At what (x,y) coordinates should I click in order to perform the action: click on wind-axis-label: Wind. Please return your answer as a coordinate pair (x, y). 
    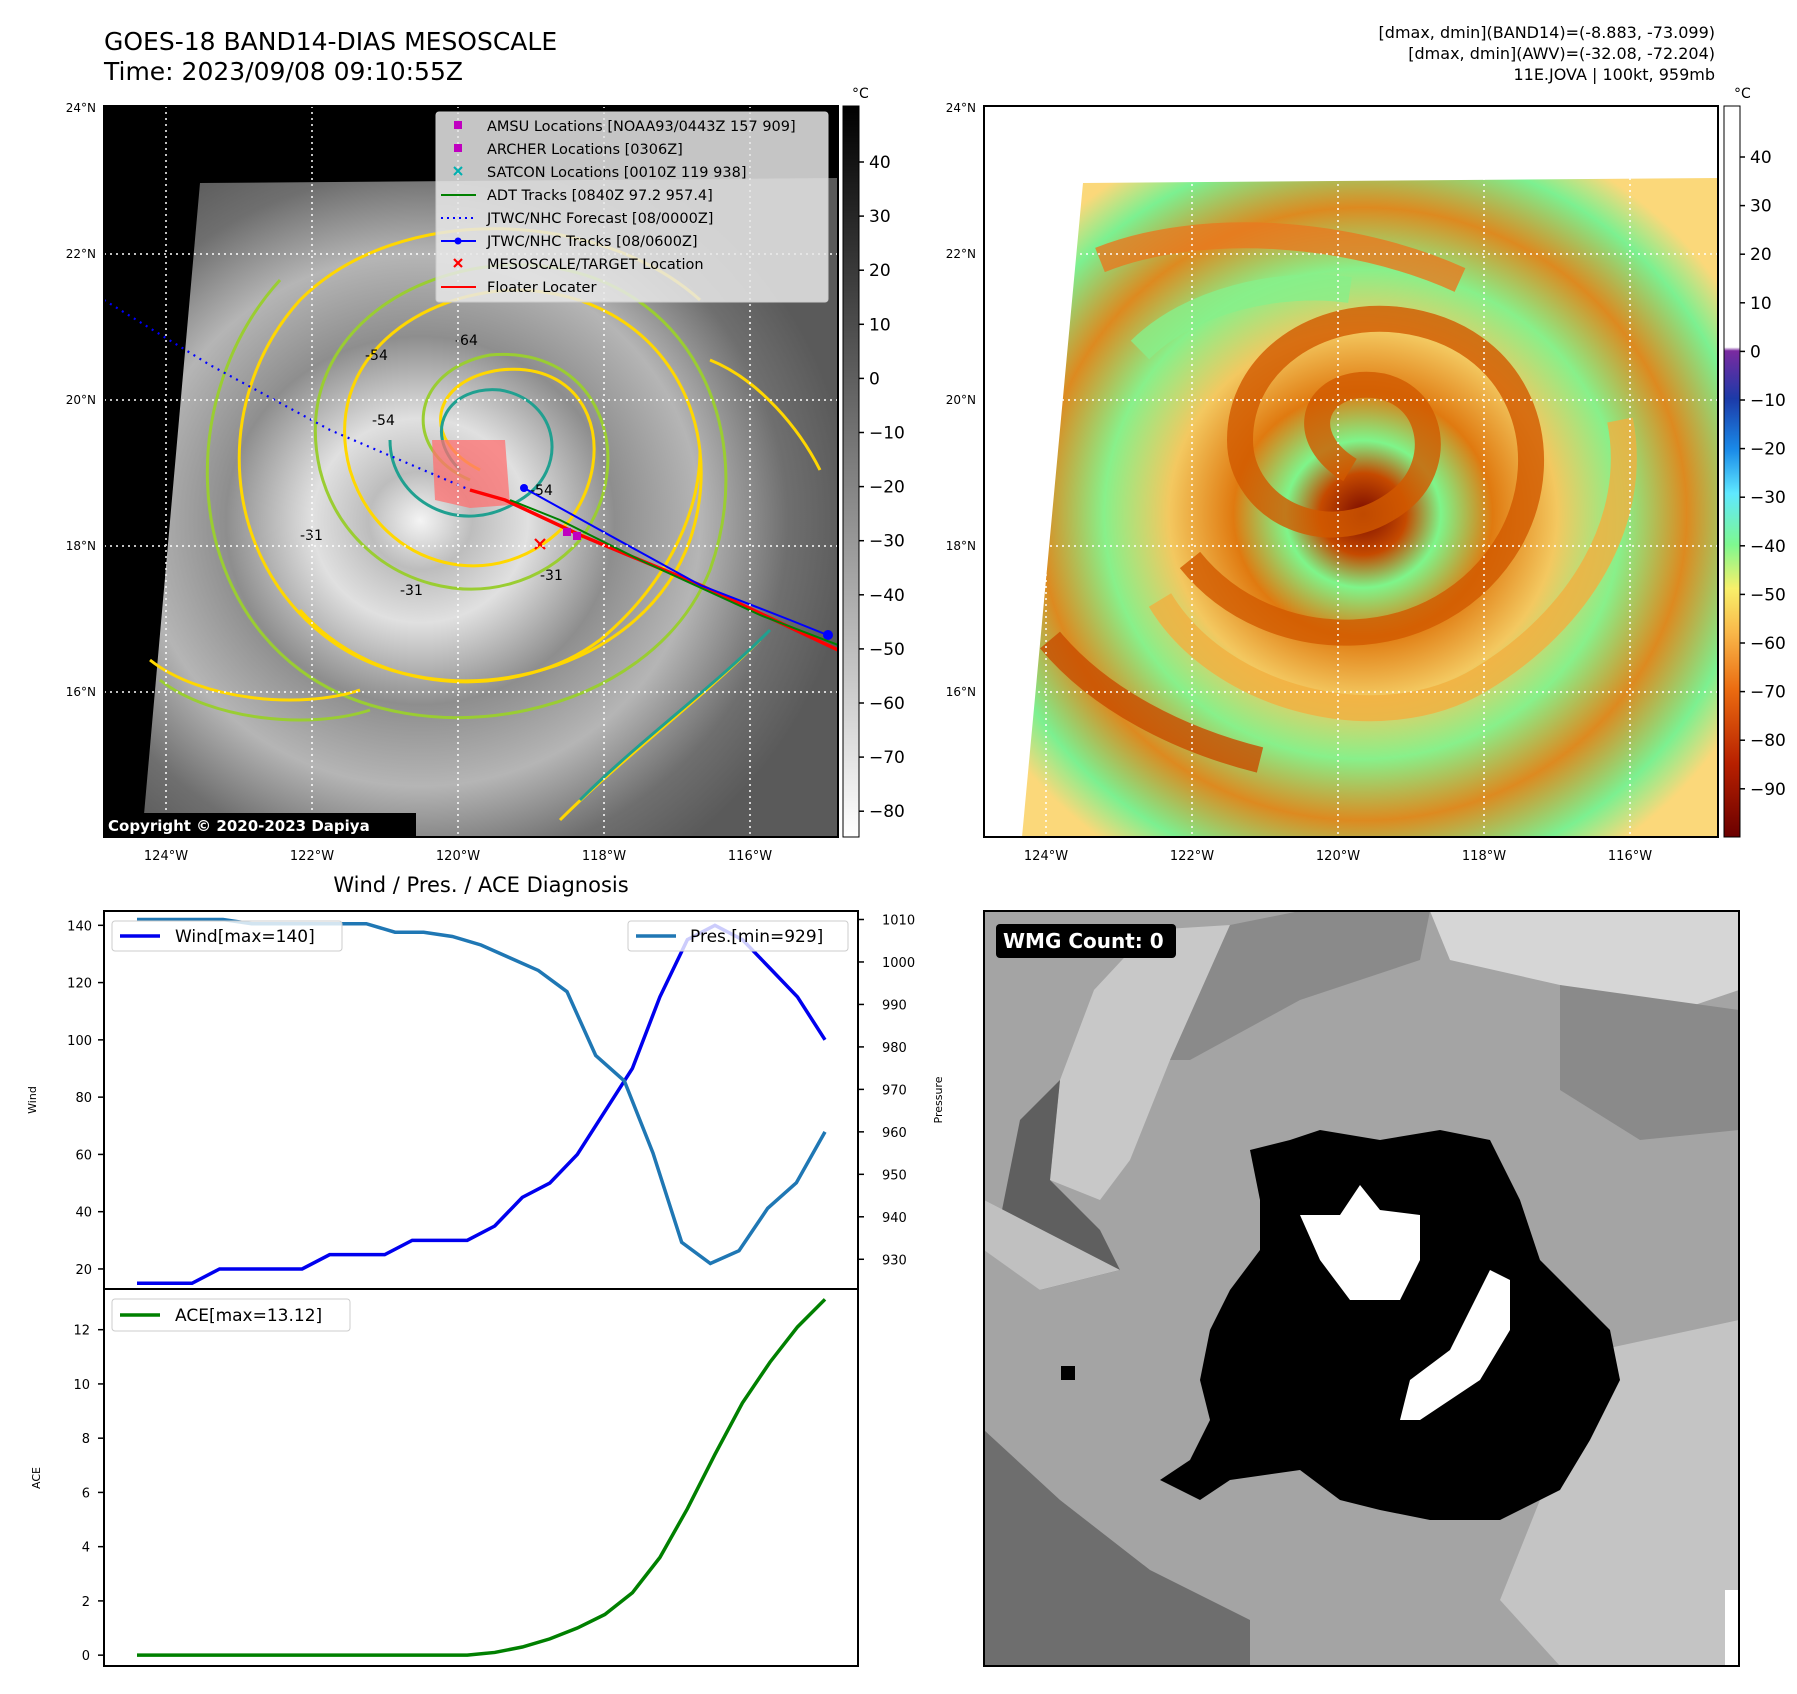
    Looking at the image, I should click on (32, 1100).